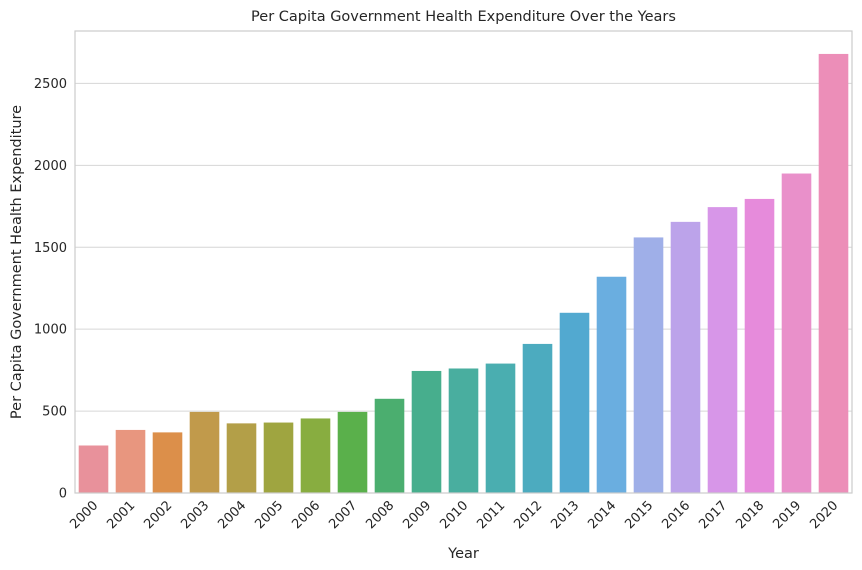  Describe the element at coordinates (241, 458) in the screenshot. I see `bar-2004` at that location.